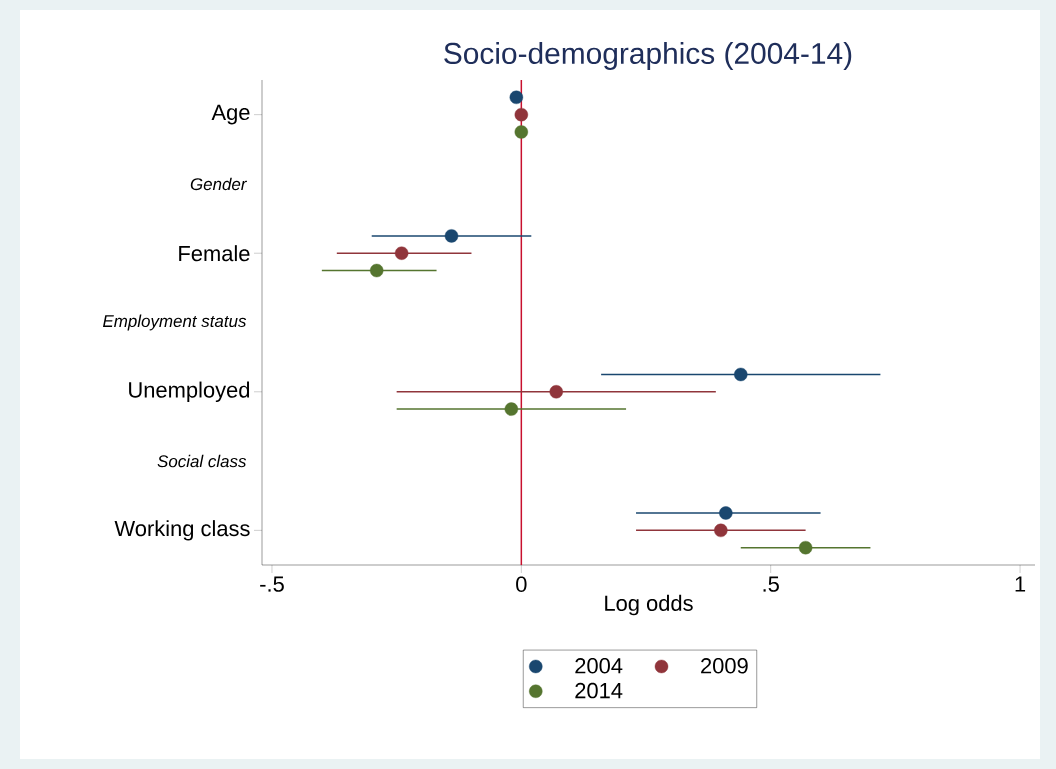 The width and height of the screenshot is (1056, 769). What do you see at coordinates (230, 114) in the screenshot?
I see `y-tick-label: Age` at bounding box center [230, 114].